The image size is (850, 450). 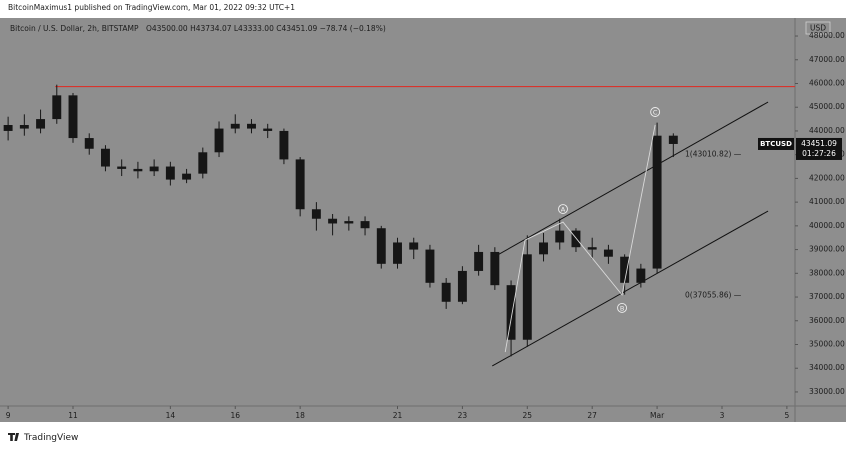 I want to click on currency-label: USD, so click(x=818, y=28).